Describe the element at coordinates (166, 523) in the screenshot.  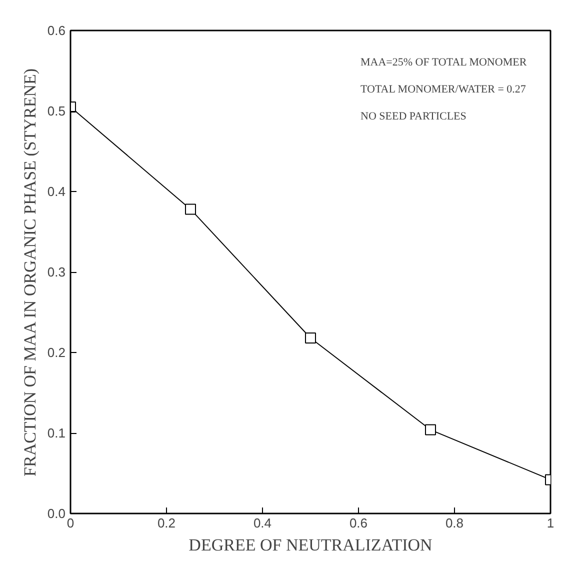
I see `x-tick-label: 0.2` at that location.